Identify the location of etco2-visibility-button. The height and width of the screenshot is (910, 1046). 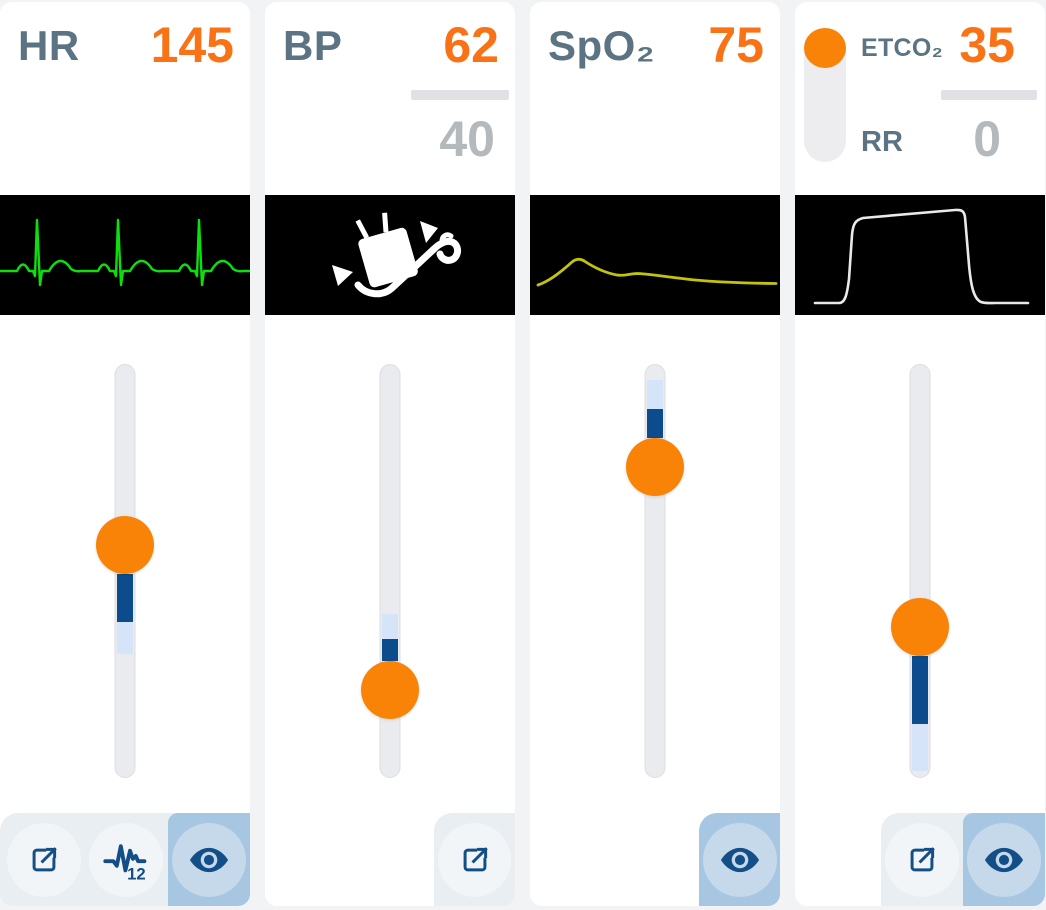
(1004, 859).